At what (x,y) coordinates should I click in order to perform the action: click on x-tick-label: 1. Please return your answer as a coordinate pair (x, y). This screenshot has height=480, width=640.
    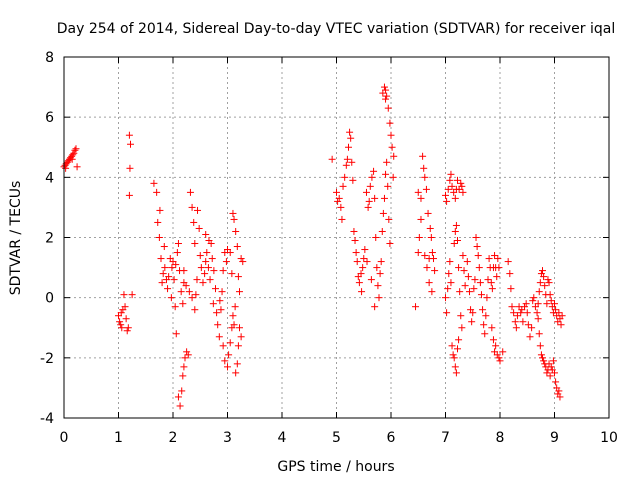
    Looking at the image, I should click on (118, 438).